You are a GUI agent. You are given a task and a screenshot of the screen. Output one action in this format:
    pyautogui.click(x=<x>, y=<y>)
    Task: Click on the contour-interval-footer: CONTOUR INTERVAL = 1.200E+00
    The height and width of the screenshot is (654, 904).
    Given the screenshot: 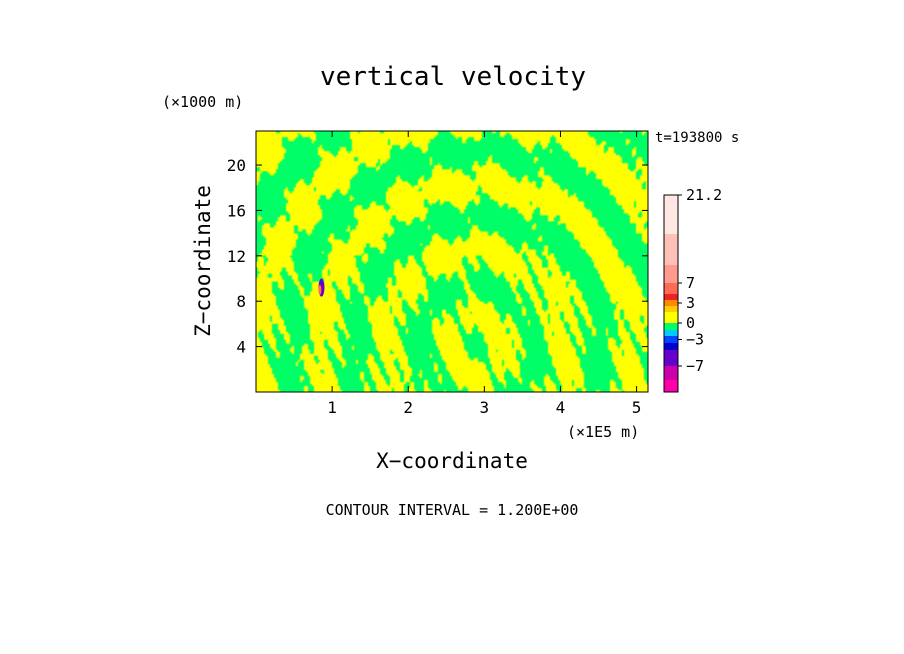 What is the action you would take?
    pyautogui.click(x=452, y=510)
    